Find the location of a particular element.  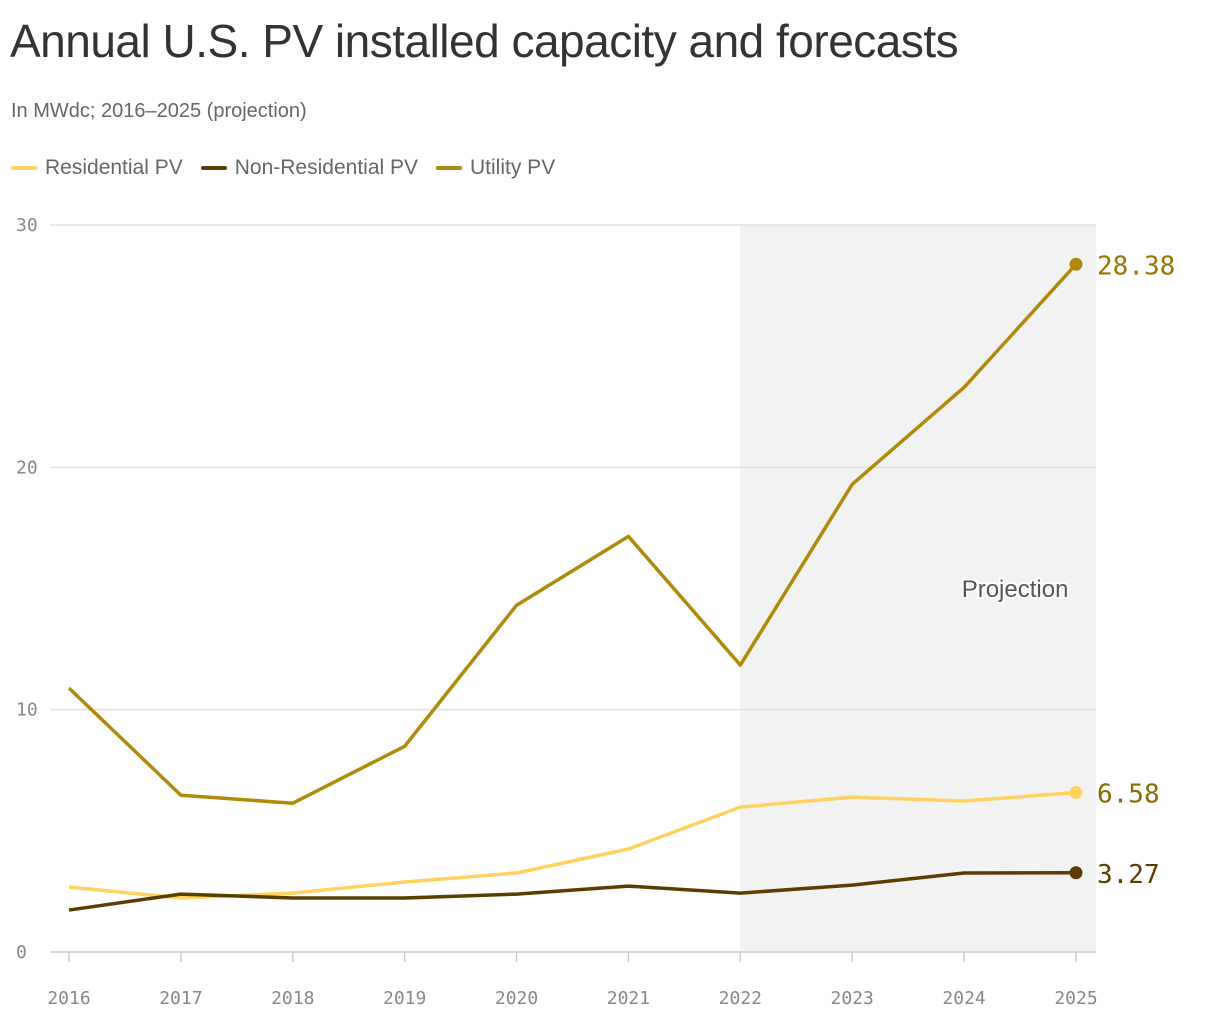

y-tick-label: 30 is located at coordinates (27, 225).